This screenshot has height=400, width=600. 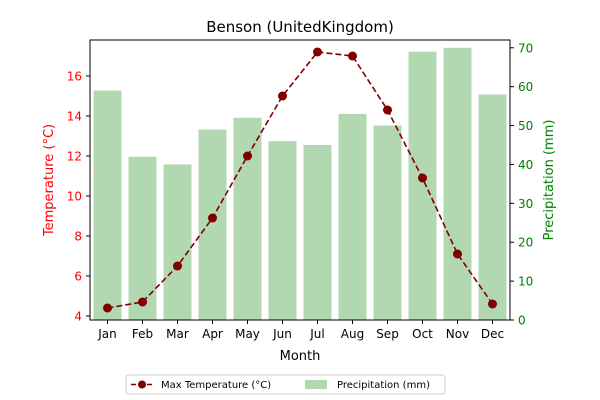 What do you see at coordinates (521, 184) in the screenshot?
I see `right-axis-ticks: 0 10 20 30 40 50 60 70` at bounding box center [521, 184].